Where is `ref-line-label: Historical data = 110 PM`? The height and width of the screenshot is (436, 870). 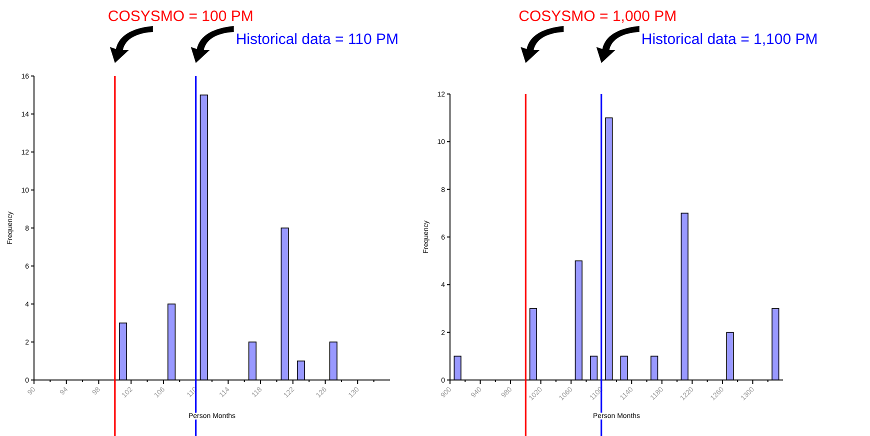
ref-line-label: Historical data = 110 PM is located at coordinates (317, 39).